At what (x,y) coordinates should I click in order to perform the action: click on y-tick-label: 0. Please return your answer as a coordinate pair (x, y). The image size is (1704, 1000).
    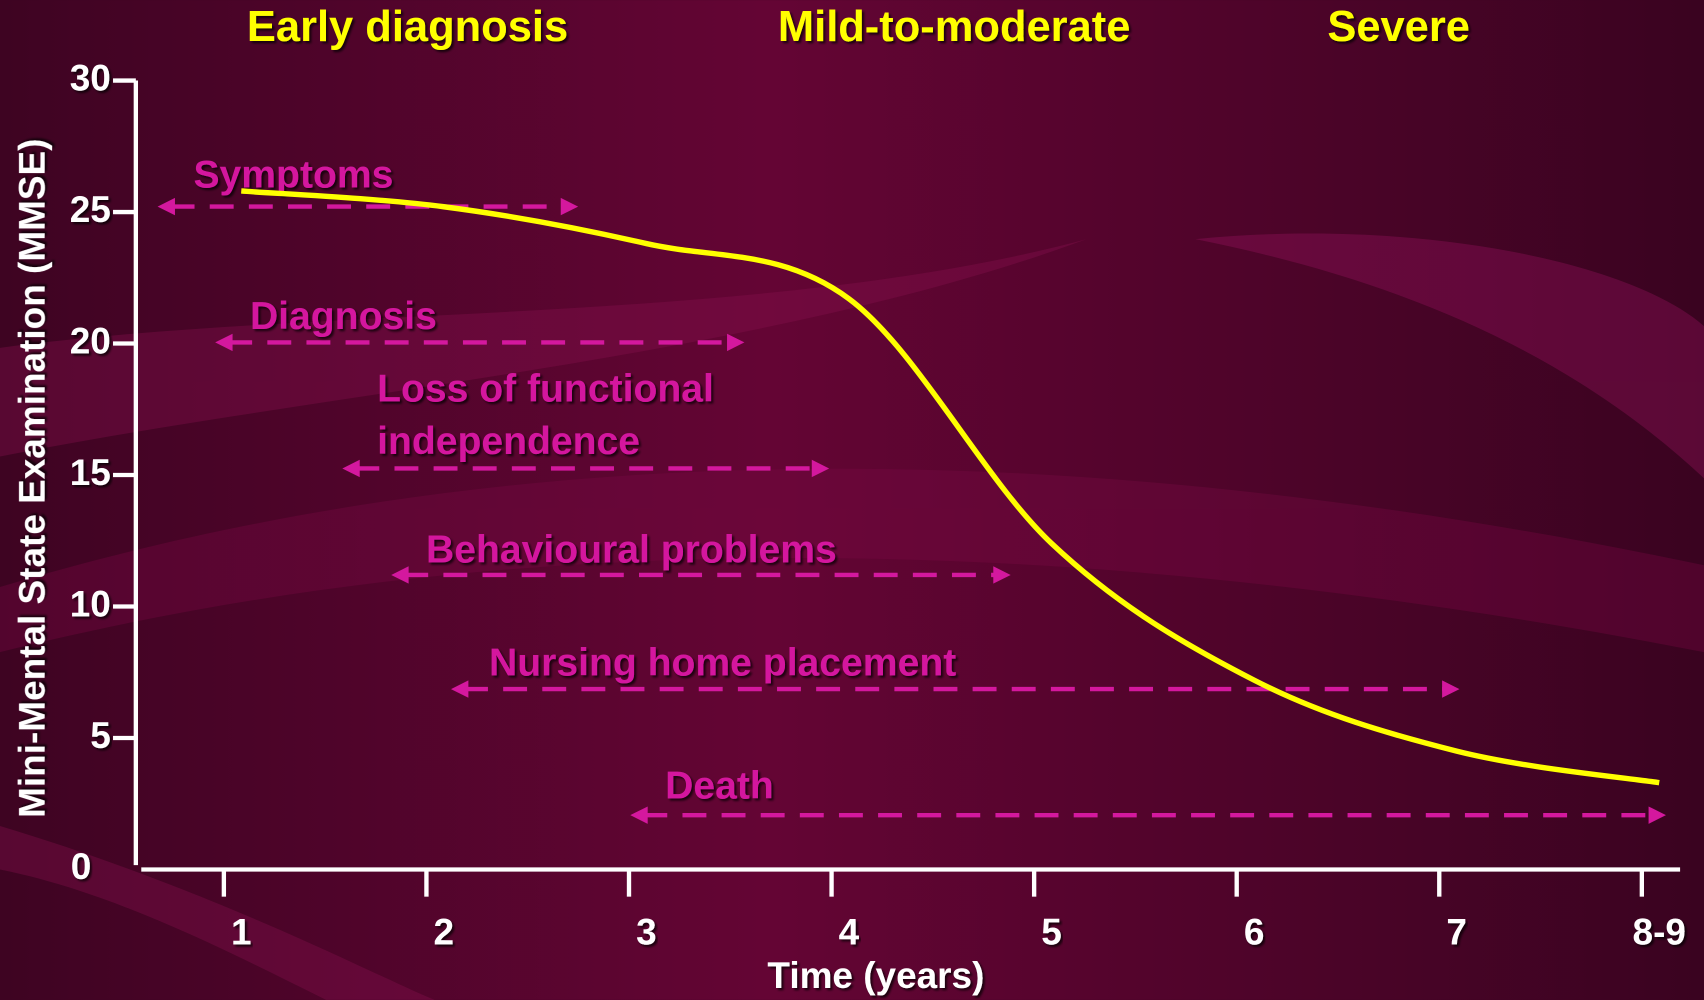
    Looking at the image, I should click on (81, 866).